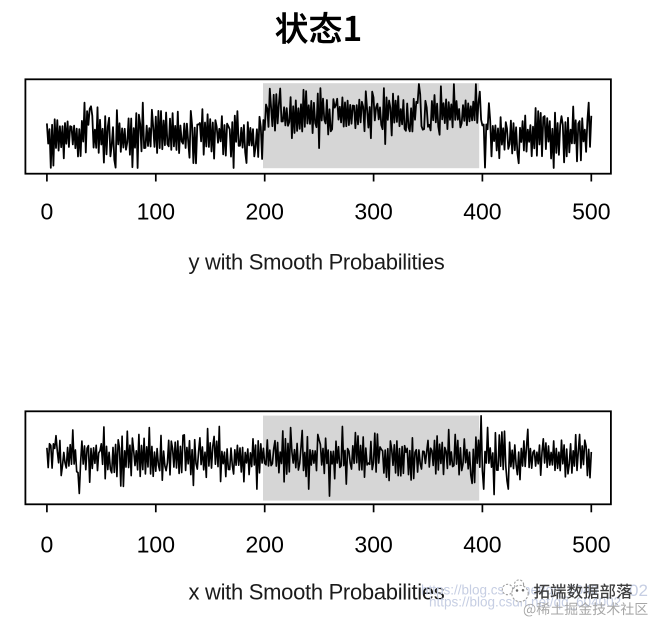  I want to click on svg-text: x with Smooth Probabilities, so click(316, 592).